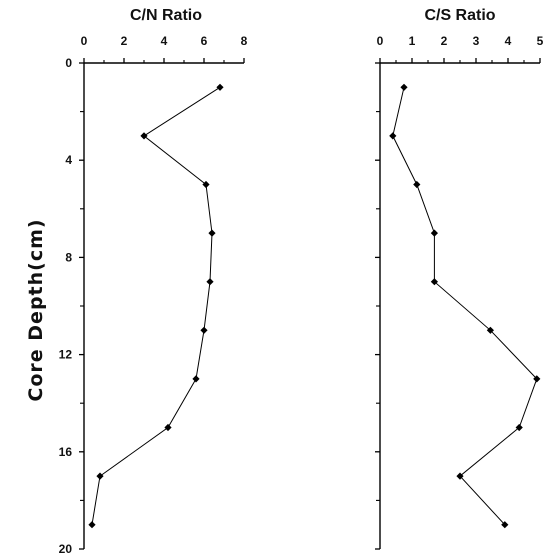  Describe the element at coordinates (68, 257) in the screenshot. I see `y-tick-label: 8` at that location.